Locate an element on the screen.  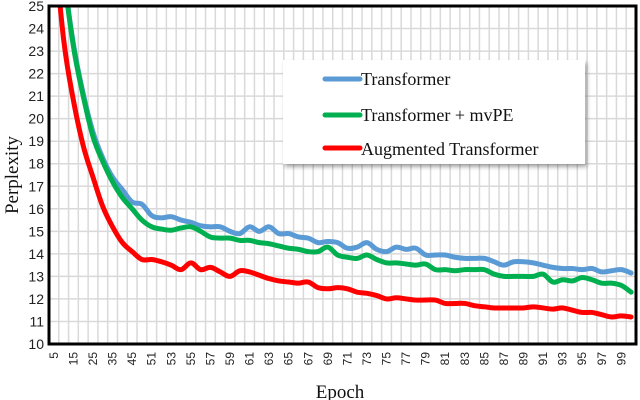
legend-item-transformer: Transformer is located at coordinates (386, 79).